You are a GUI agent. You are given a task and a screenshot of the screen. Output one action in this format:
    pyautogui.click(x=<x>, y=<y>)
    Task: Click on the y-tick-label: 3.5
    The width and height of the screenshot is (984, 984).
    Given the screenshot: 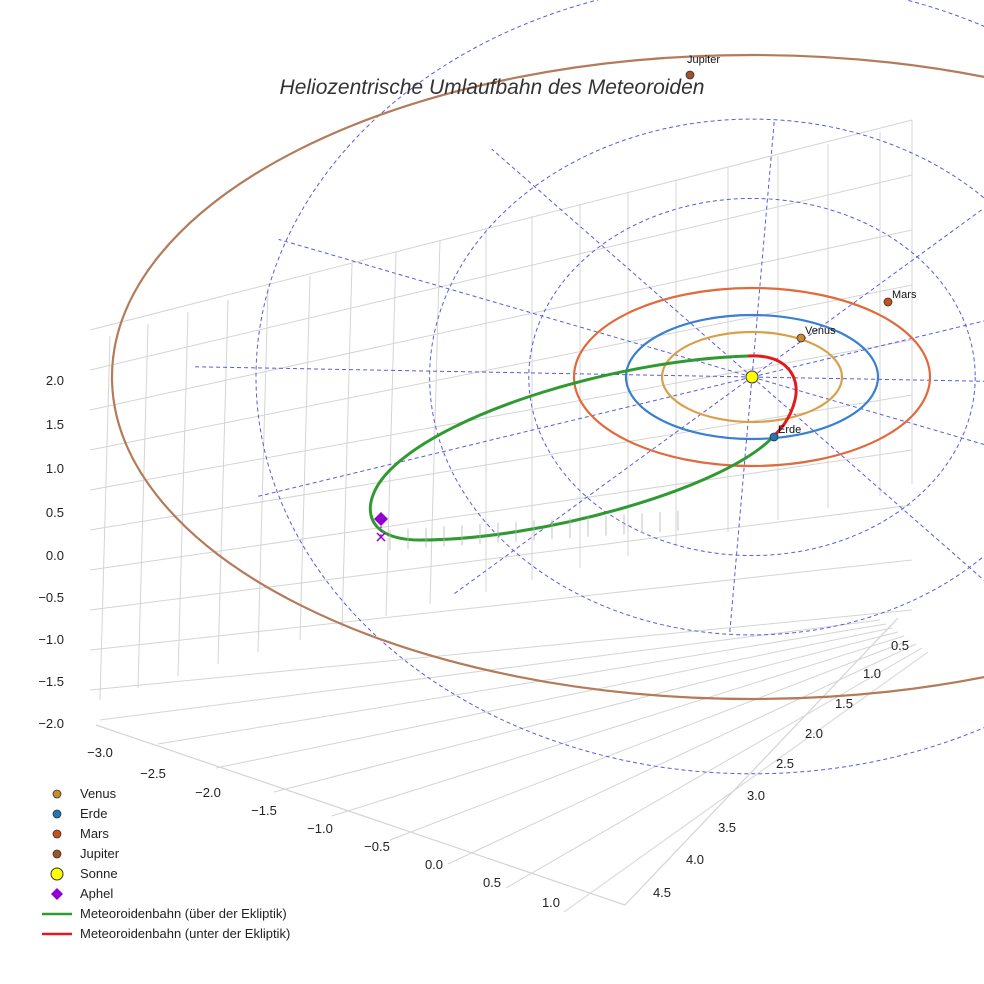 What is the action you would take?
    pyautogui.click(x=727, y=827)
    